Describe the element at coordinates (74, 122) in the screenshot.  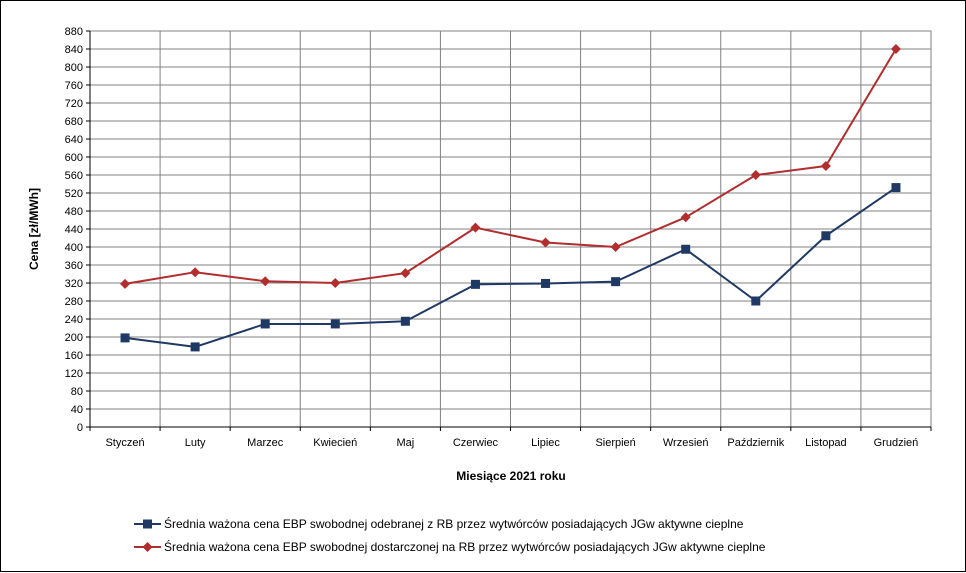
I see `y-tick-label: 680` at that location.